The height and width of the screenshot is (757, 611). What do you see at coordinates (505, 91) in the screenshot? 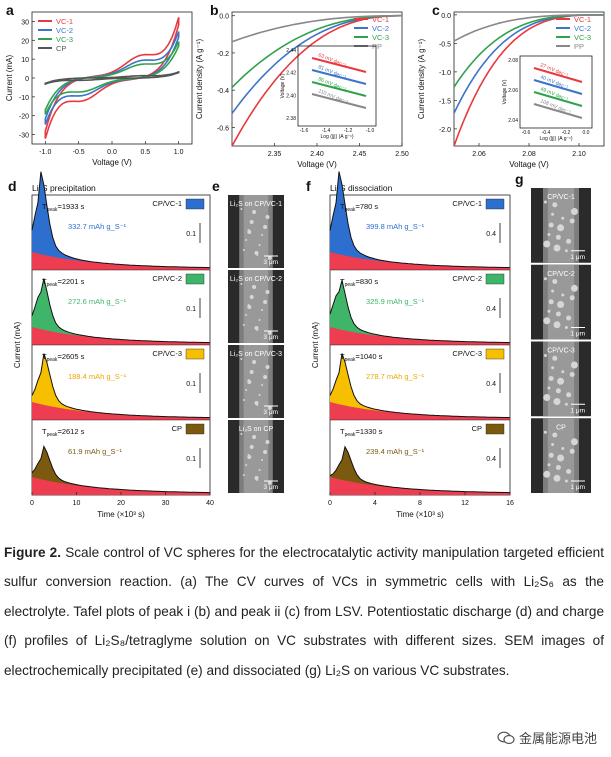
I see `panel-c-inset-ylabel: Voltage (V)` at bounding box center [505, 91].